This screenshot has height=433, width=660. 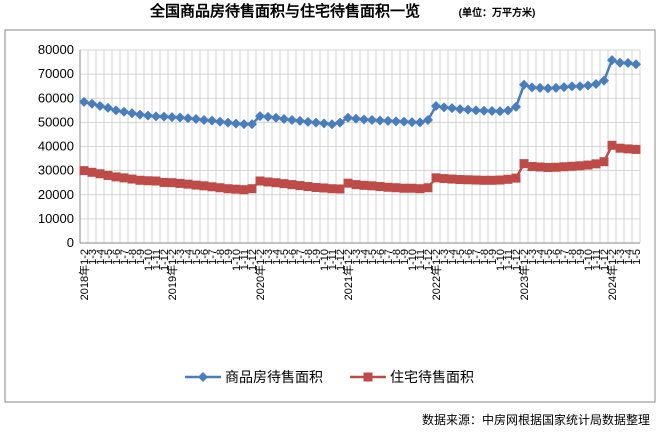 What do you see at coordinates (497, 12) in the screenshot?
I see `chart-subtitle: (单位：万平方米)` at bounding box center [497, 12].